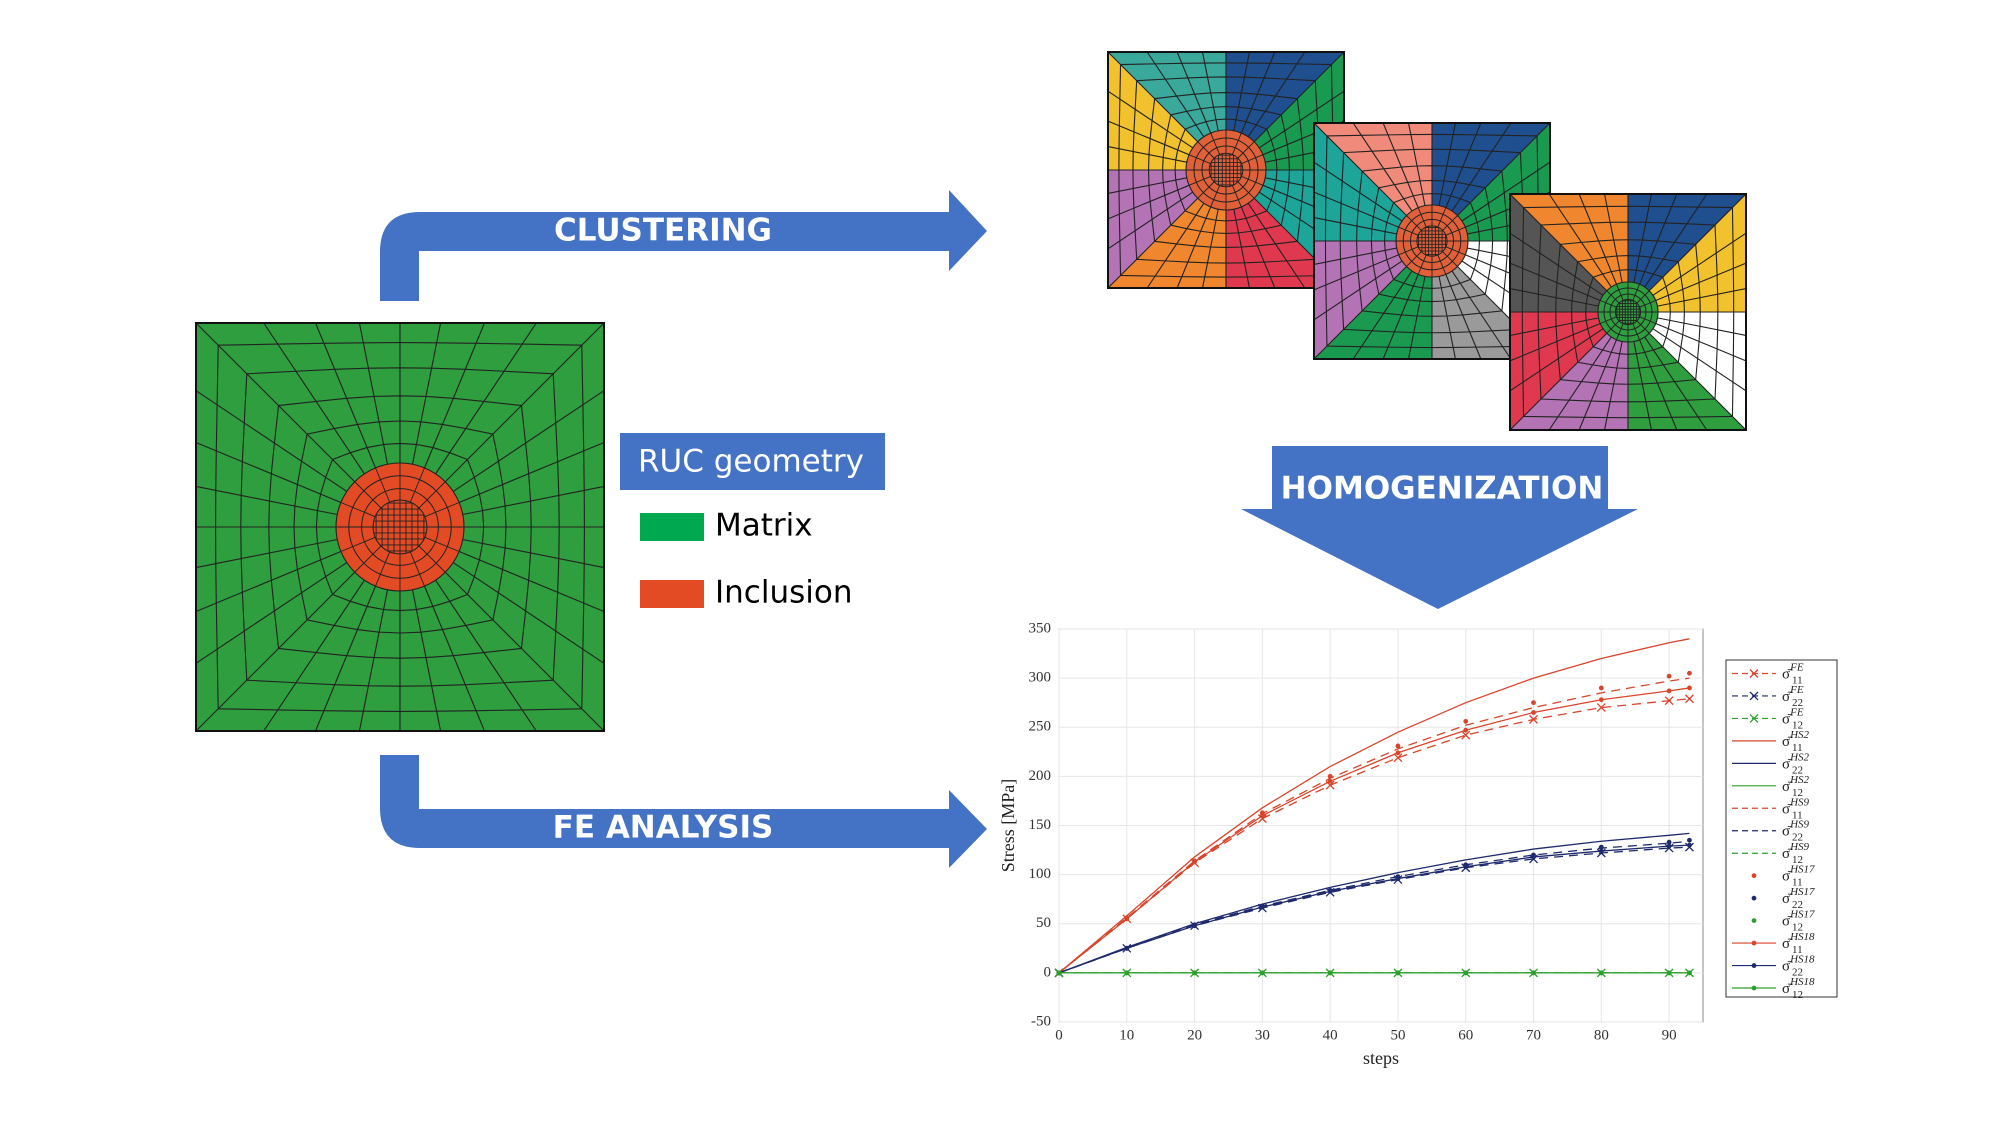  What do you see at coordinates (1601, 1035) in the screenshot?
I see `x-tick-label: 80` at bounding box center [1601, 1035].